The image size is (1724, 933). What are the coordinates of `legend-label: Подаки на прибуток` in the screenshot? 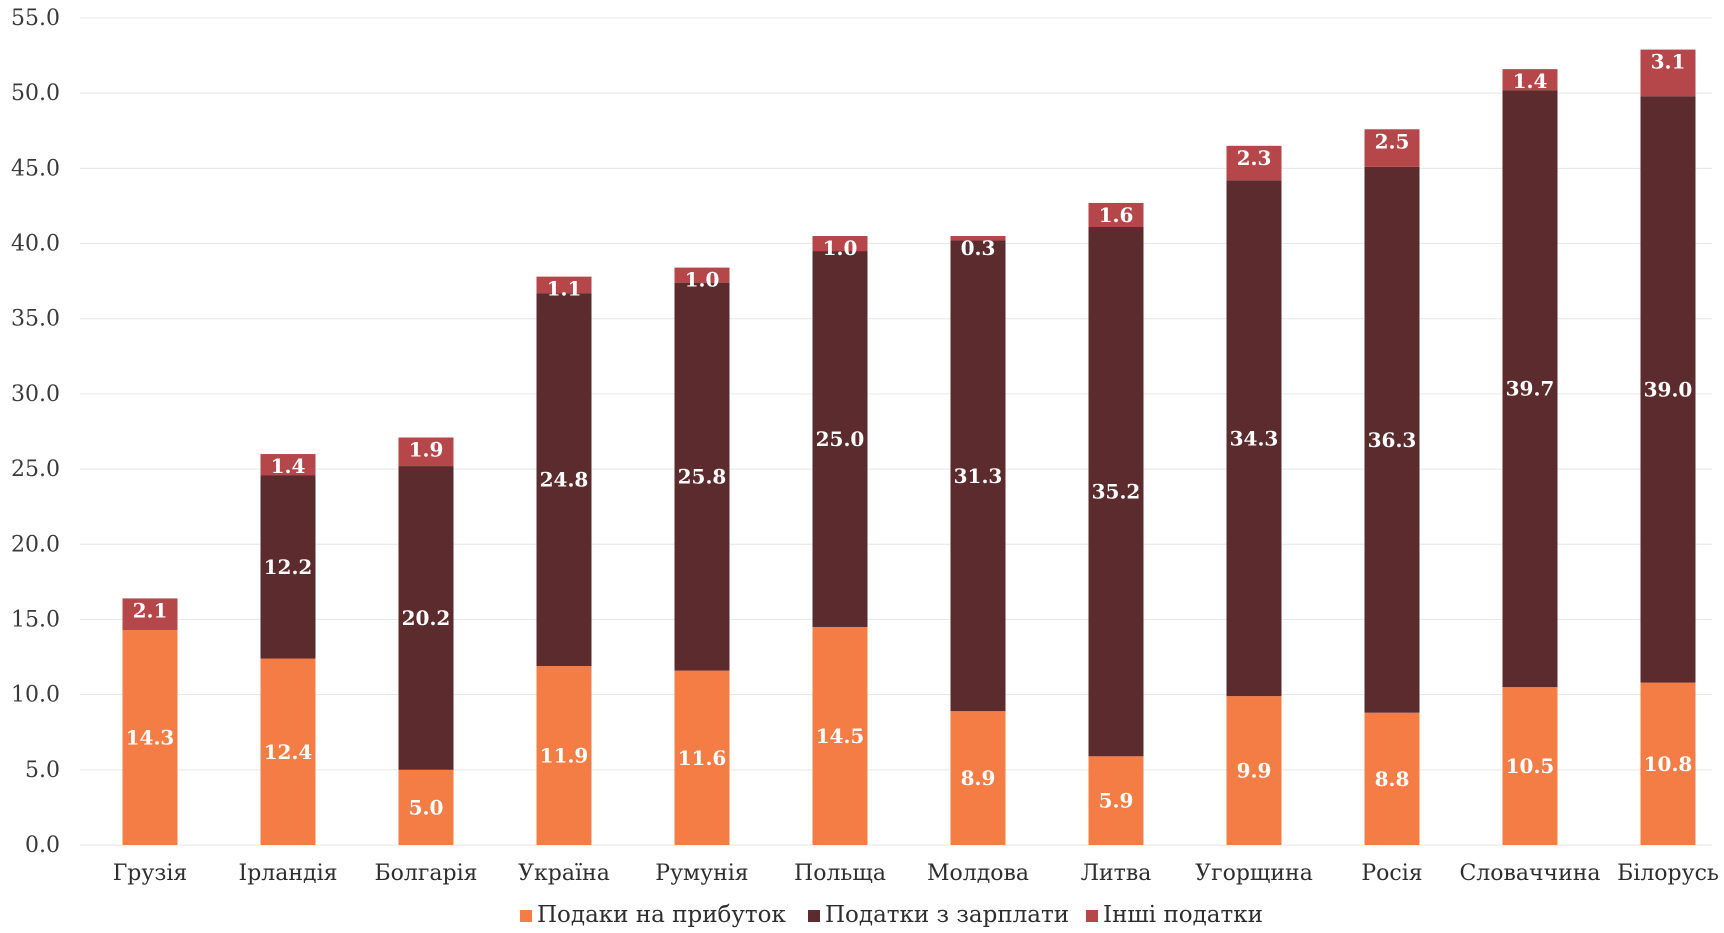 It's located at (661, 915).